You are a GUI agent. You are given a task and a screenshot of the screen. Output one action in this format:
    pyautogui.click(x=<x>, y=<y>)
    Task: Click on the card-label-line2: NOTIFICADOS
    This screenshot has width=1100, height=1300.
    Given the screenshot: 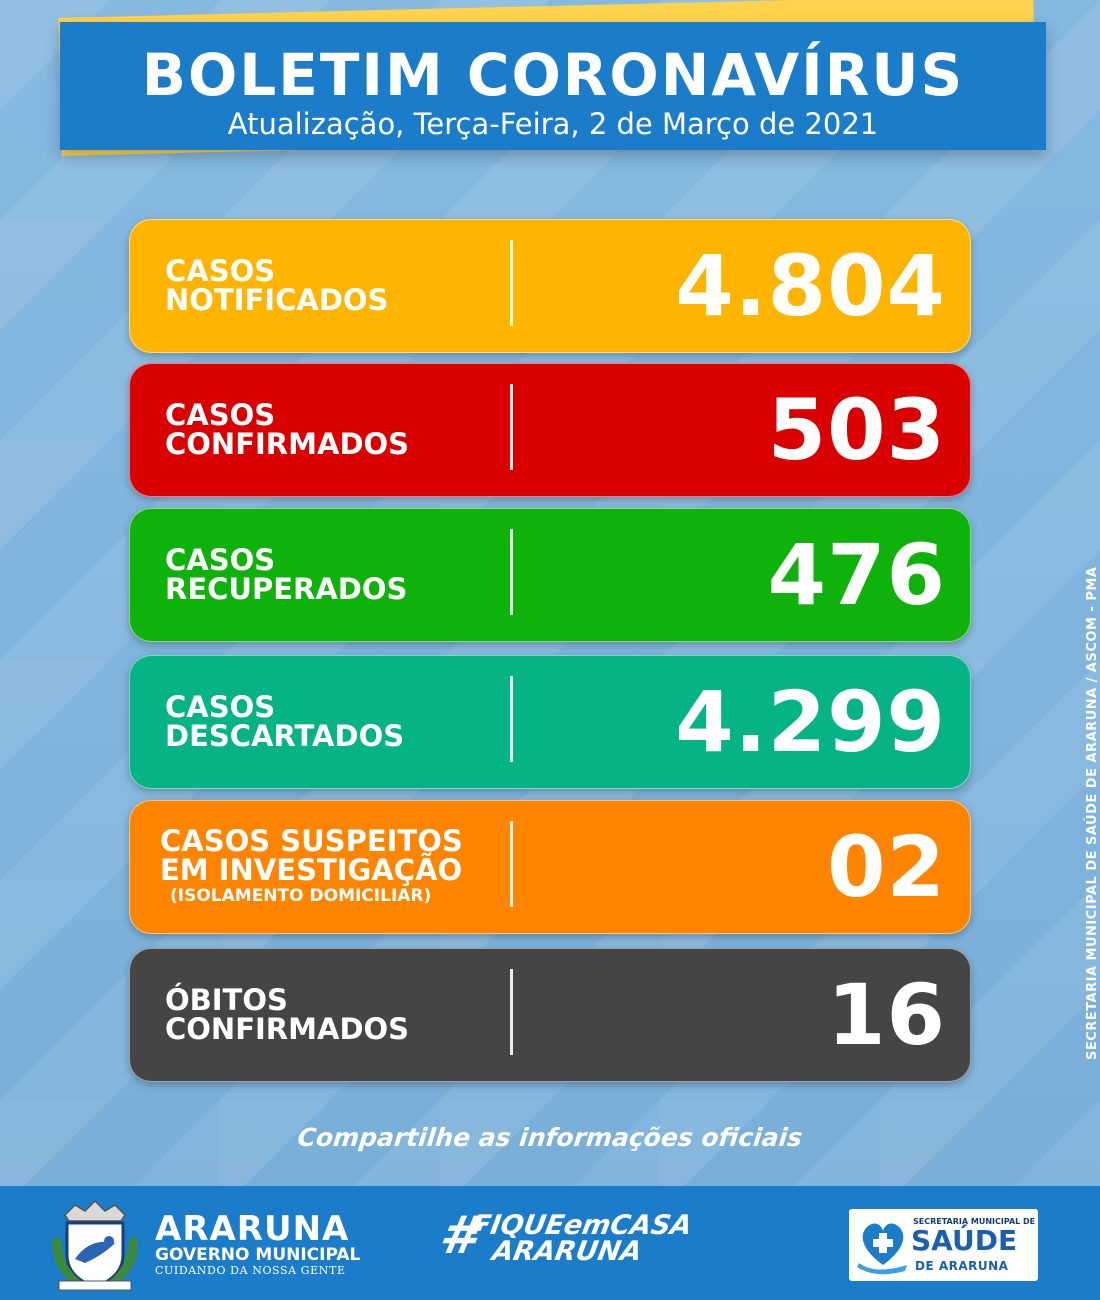 What is the action you would take?
    pyautogui.click(x=277, y=300)
    